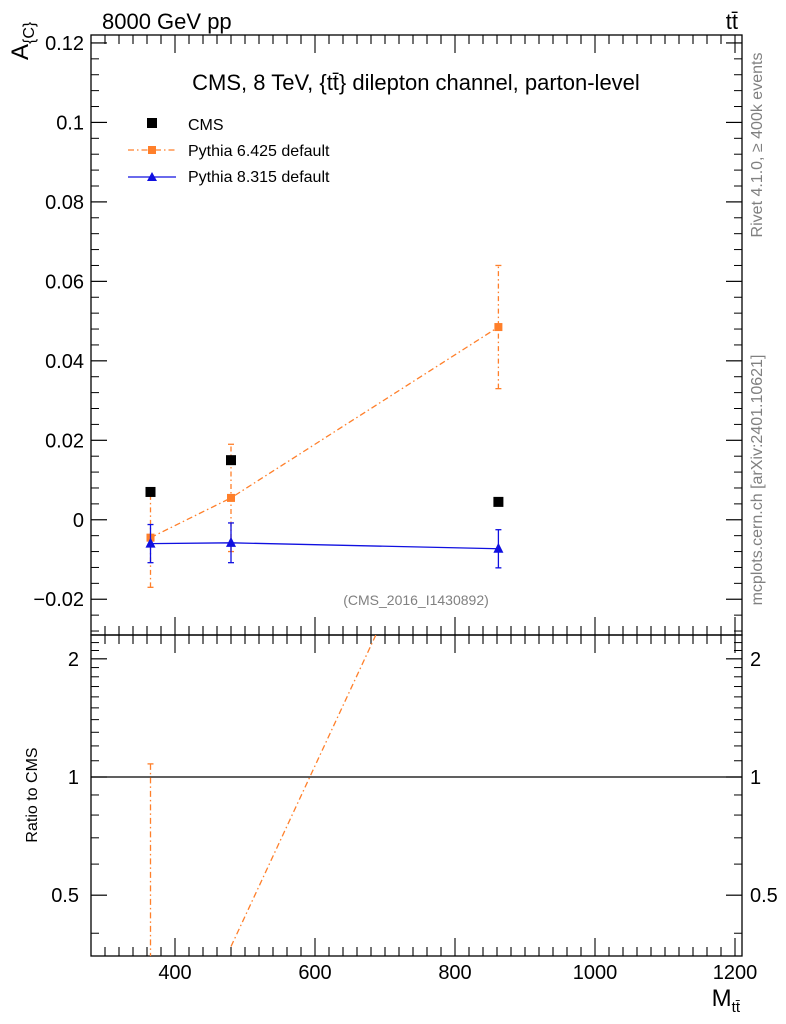 This screenshot has width=786, height=1024. Describe the element at coordinates (755, 778) in the screenshot. I see `ratio-y-tick-label-right: 1` at that location.